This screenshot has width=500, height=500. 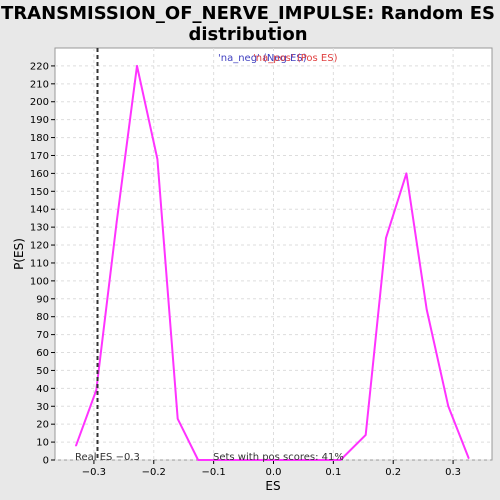 I want to click on y-tick-label: 190, so click(x=39, y=120).